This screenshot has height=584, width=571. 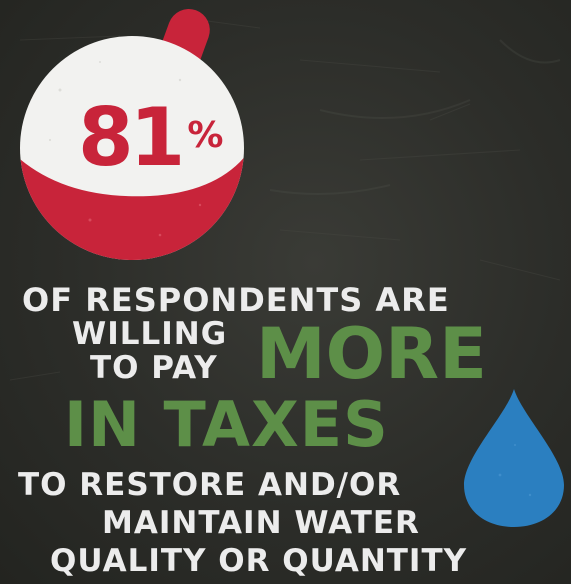 I want to click on headline-line-5: TO RESTORE AND/OR, so click(x=210, y=485).